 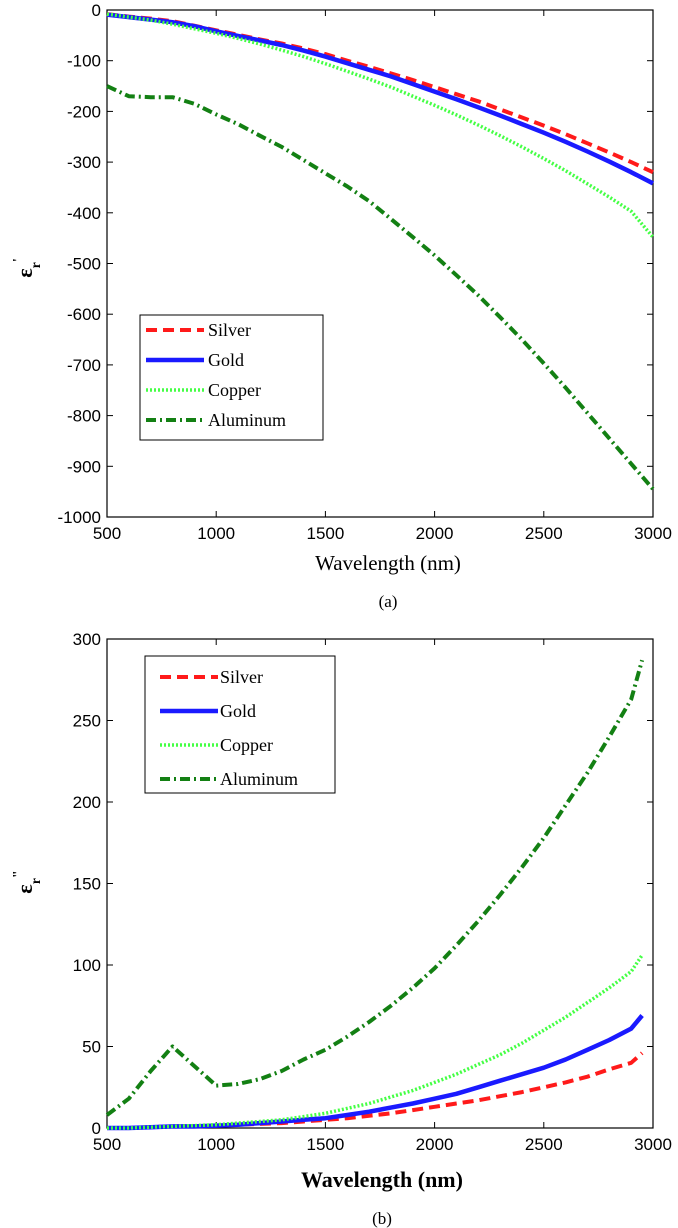 I want to click on y-tick-label: 200, so click(x=87, y=802).